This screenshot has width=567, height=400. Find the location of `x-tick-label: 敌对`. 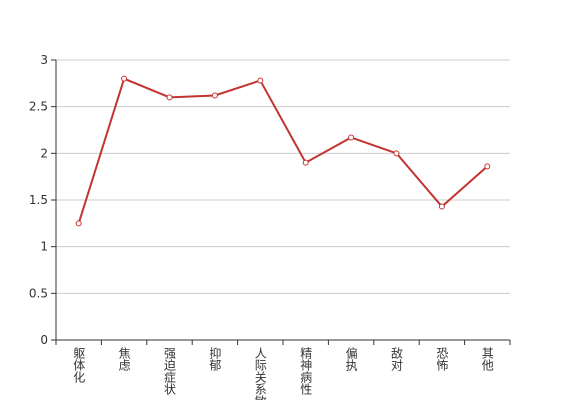

x-tick-label: 敌对 is located at coordinates (397, 358).